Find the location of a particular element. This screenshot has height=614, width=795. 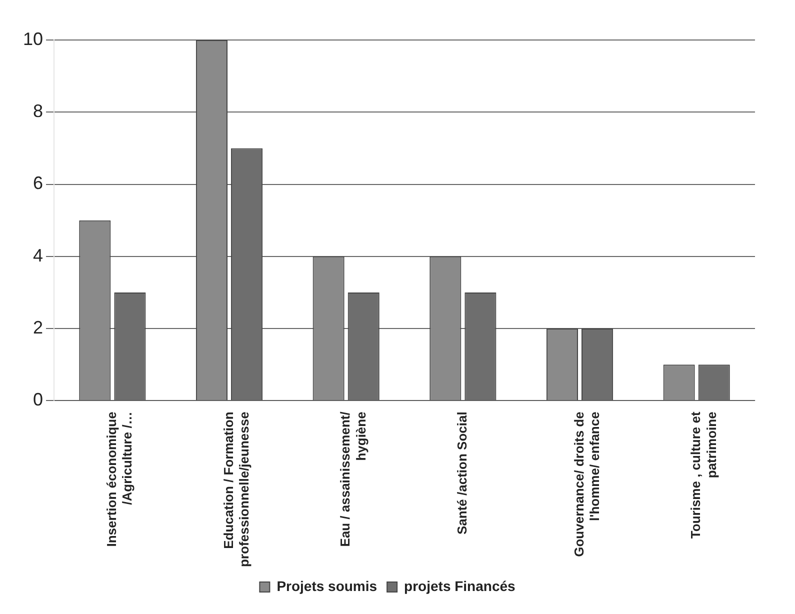

x-tick-label: Eau / assainissement/ hygiène is located at coordinates (353, 479).